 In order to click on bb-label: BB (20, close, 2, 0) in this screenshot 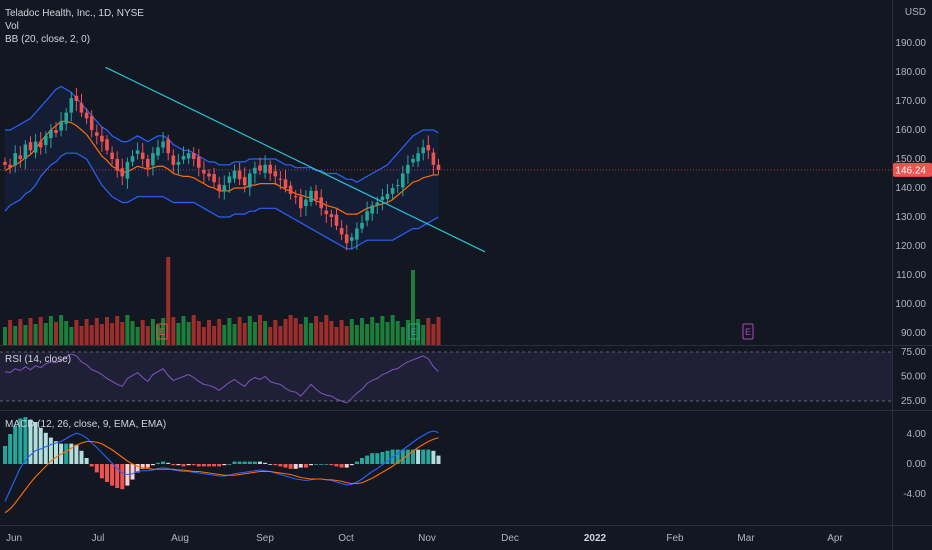, I will do `click(48, 39)`.